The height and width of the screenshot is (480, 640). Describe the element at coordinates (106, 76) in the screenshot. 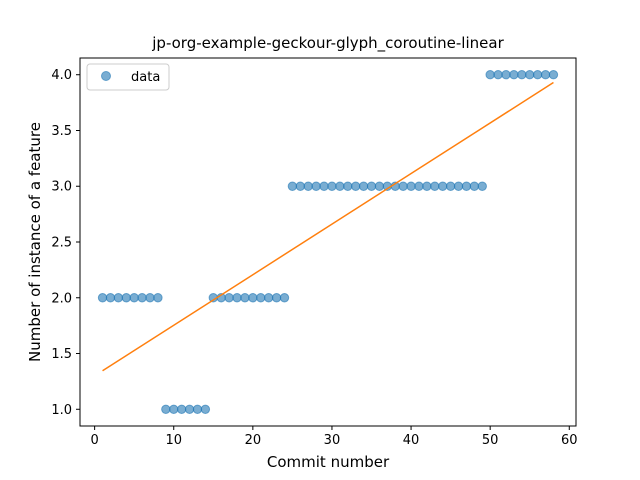

I see `legend-marker-data` at that location.